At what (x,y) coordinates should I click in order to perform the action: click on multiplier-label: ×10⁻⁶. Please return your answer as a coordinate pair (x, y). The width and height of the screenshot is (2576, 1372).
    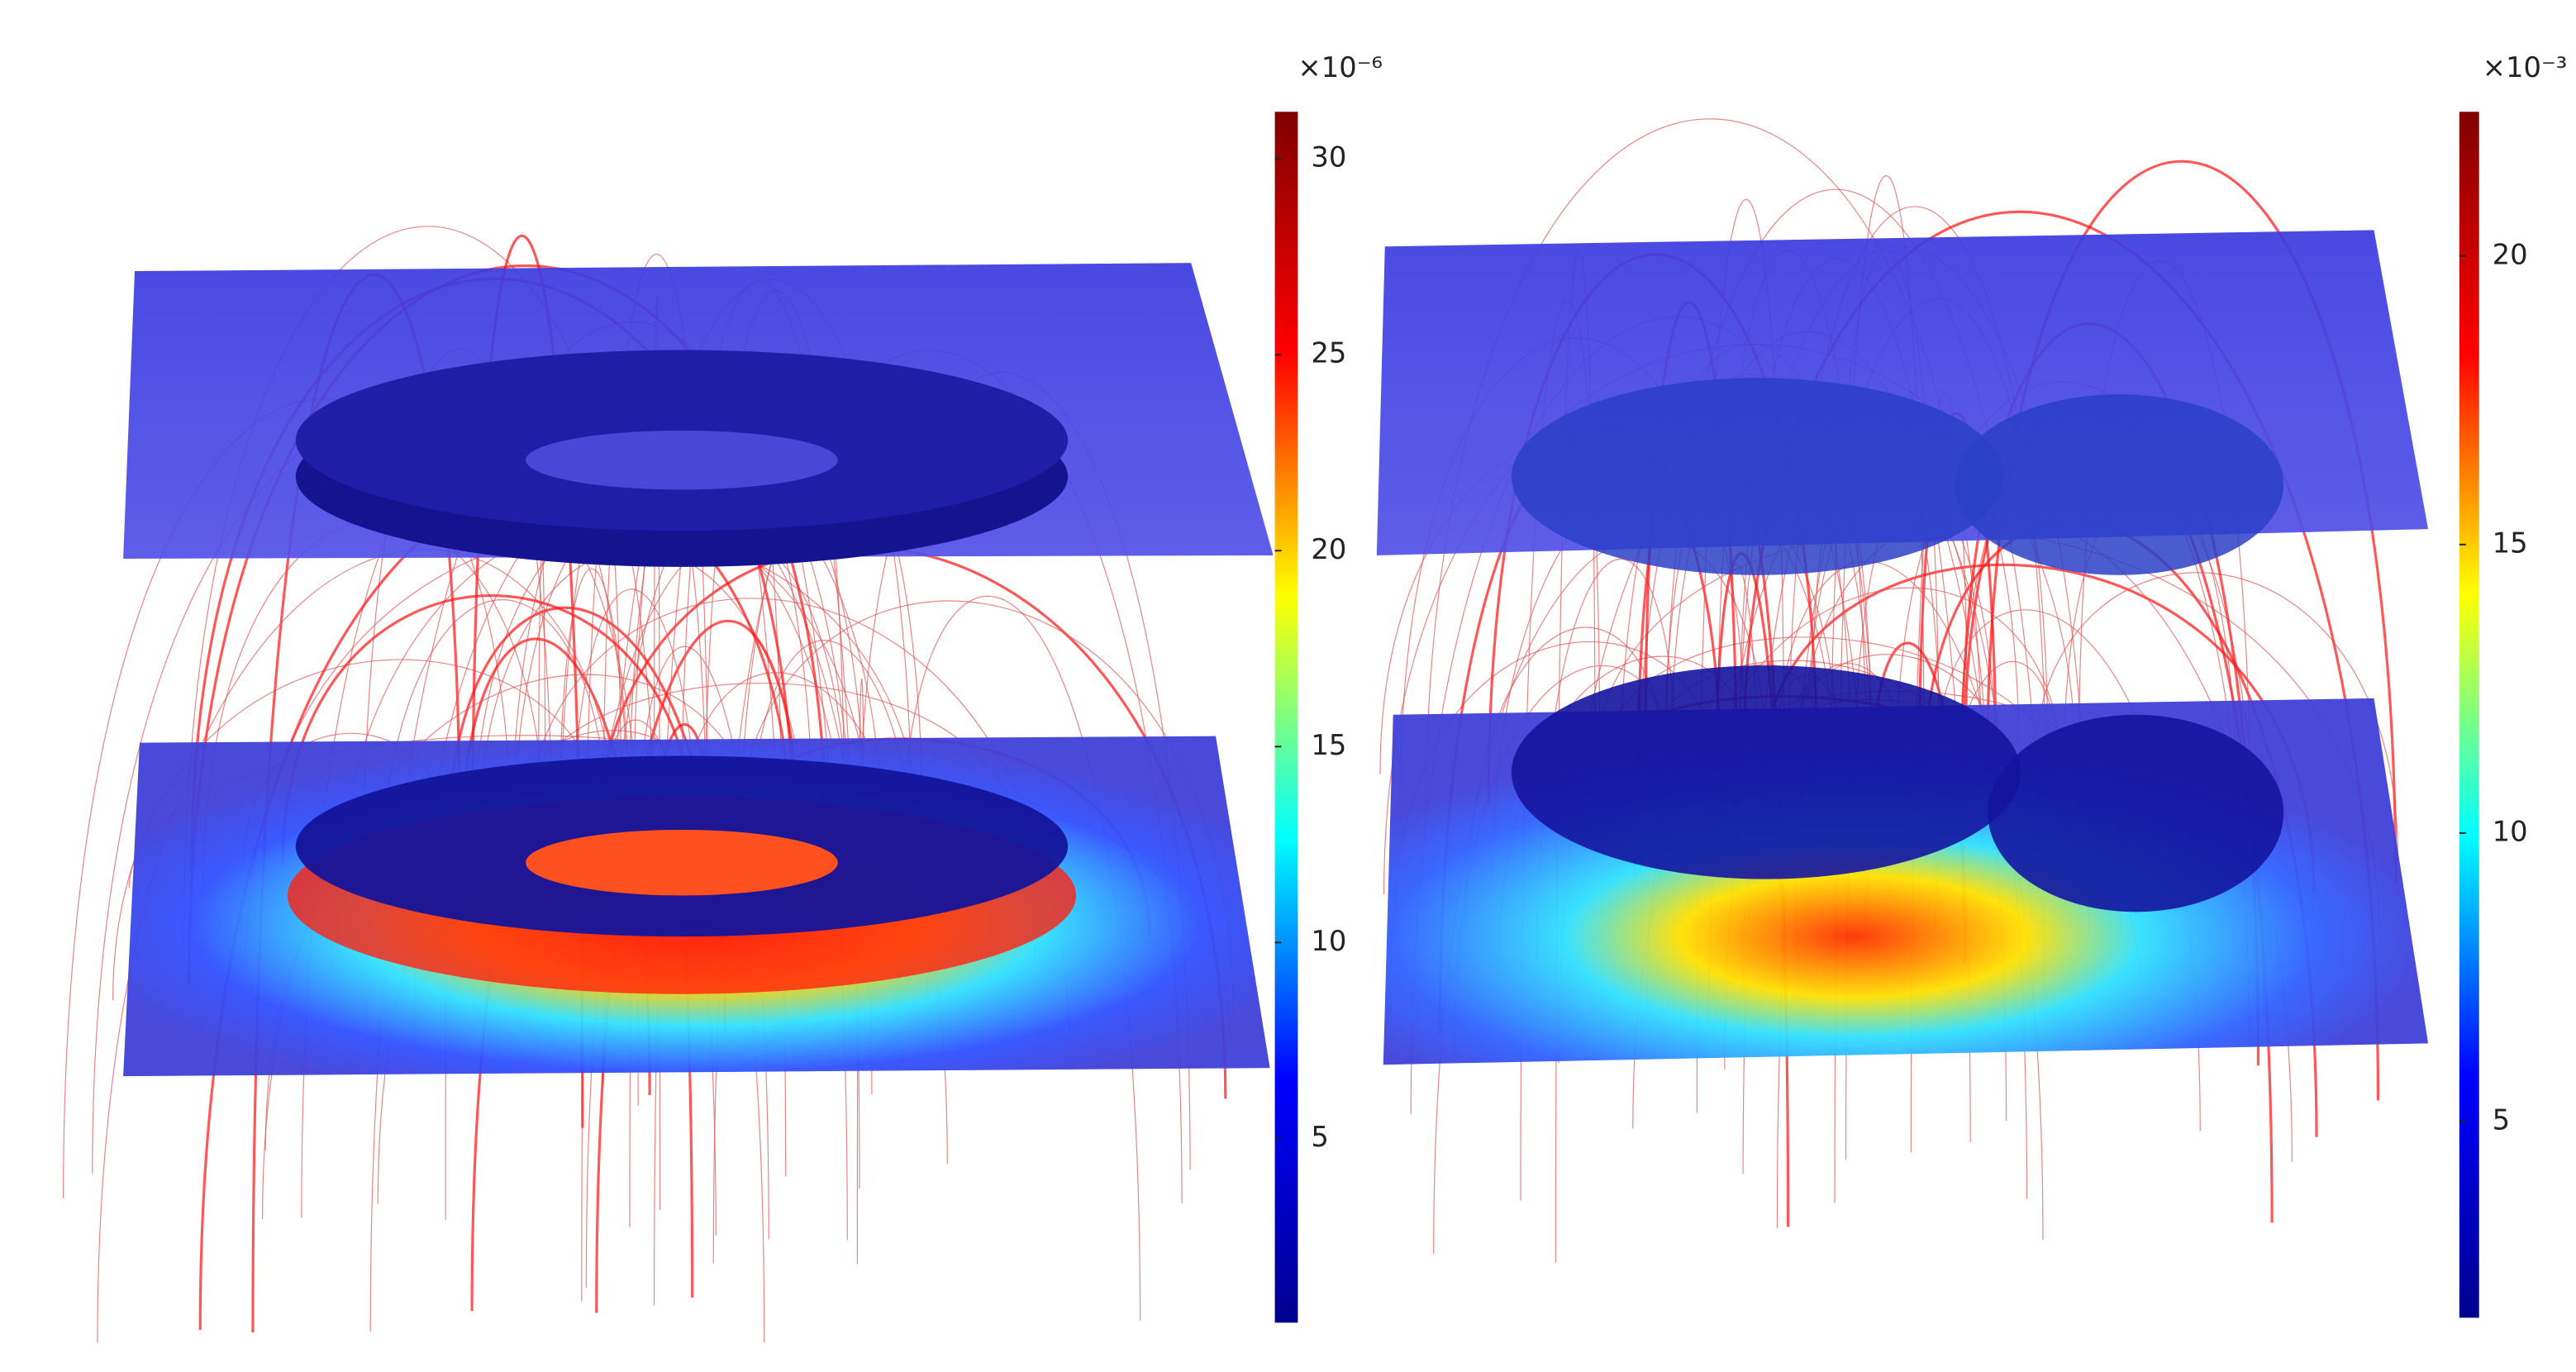
    Looking at the image, I should click on (1341, 67).